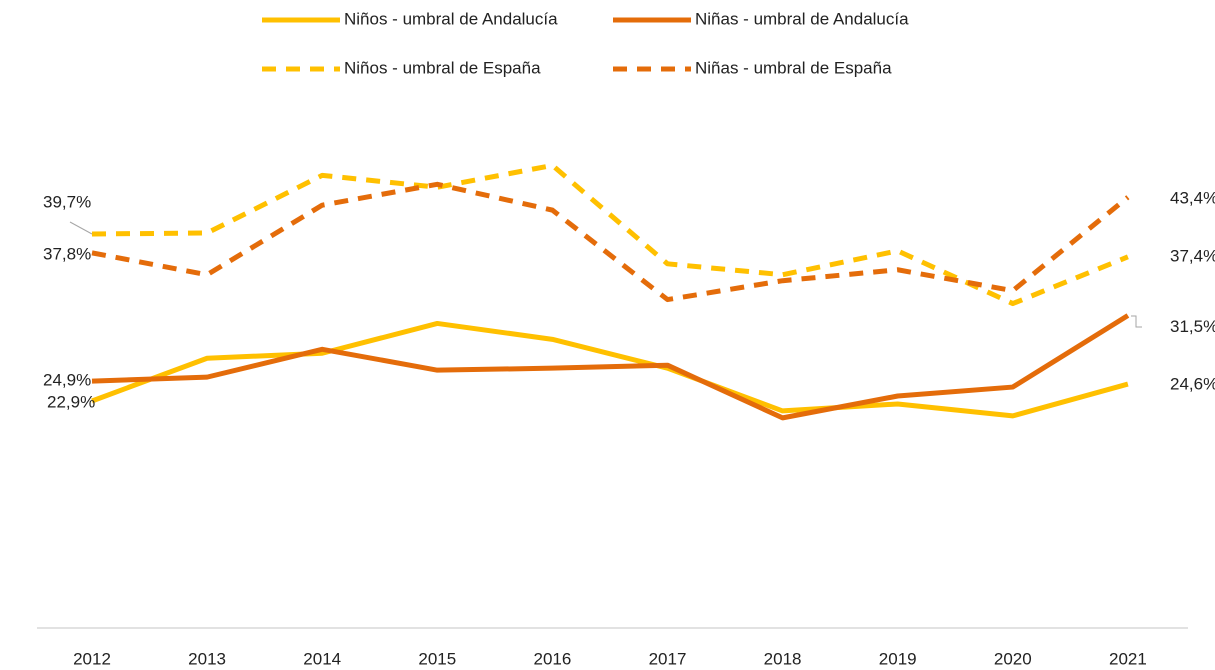  I want to click on x-tick-label: 2018, so click(783, 658).